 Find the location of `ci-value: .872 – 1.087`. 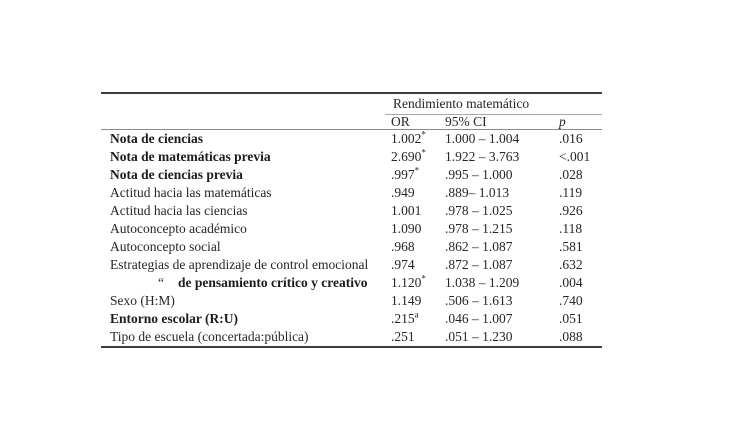

ci-value: .872 – 1.087 is located at coordinates (479, 264).